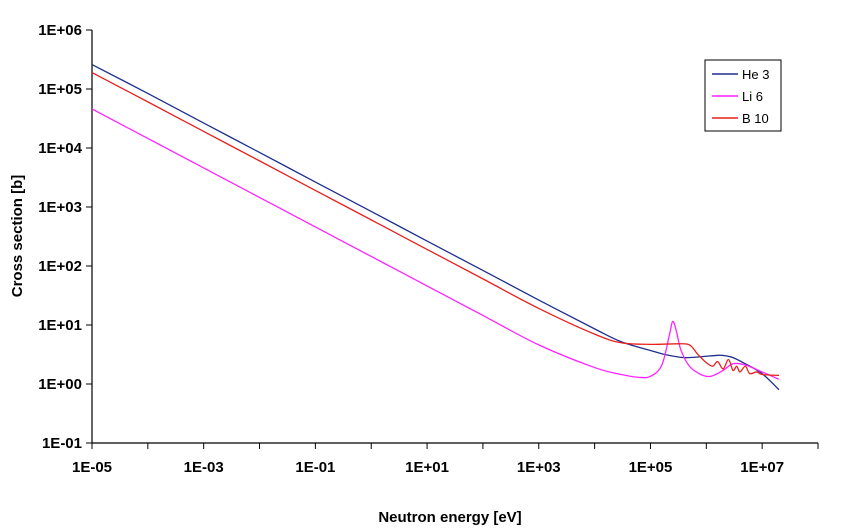  Describe the element at coordinates (755, 118) in the screenshot. I see `legend-label-b-10: B 10` at that location.